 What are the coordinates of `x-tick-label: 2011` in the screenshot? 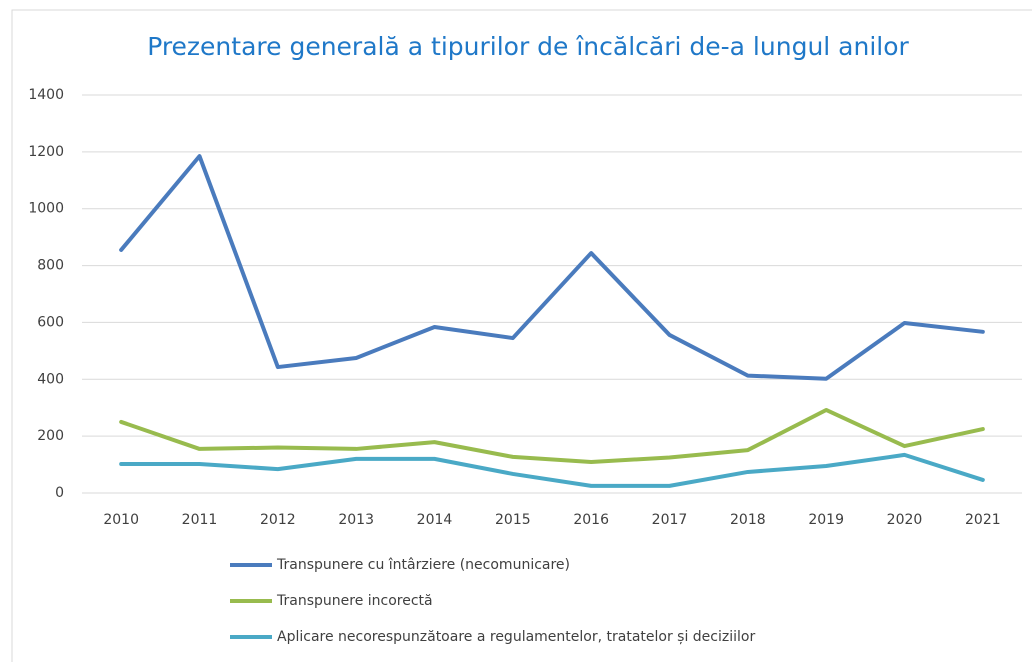 It's located at (200, 520).